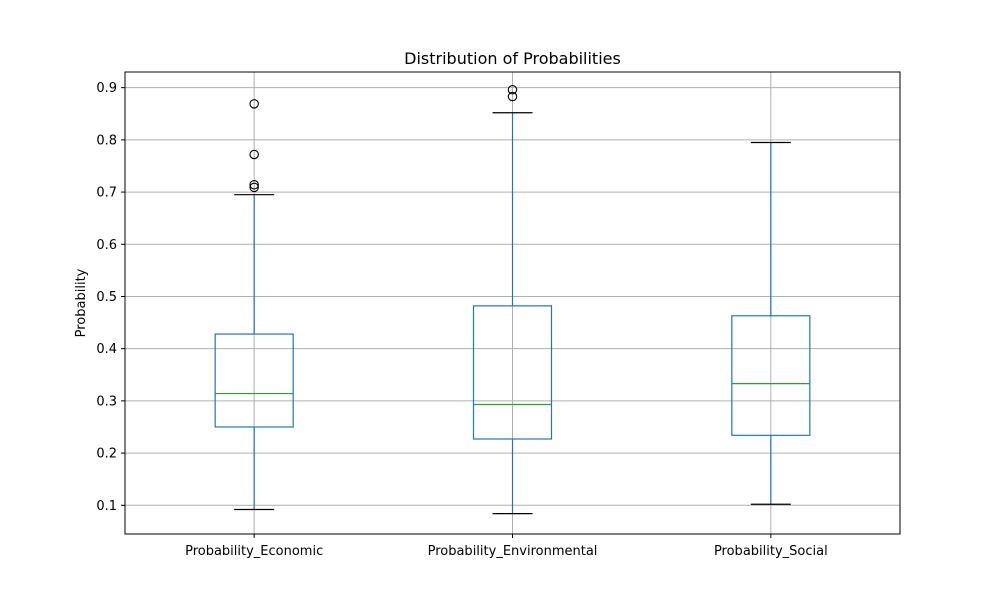  Describe the element at coordinates (771, 551) in the screenshot. I see `x-tick-label: Probability_Social` at that location.